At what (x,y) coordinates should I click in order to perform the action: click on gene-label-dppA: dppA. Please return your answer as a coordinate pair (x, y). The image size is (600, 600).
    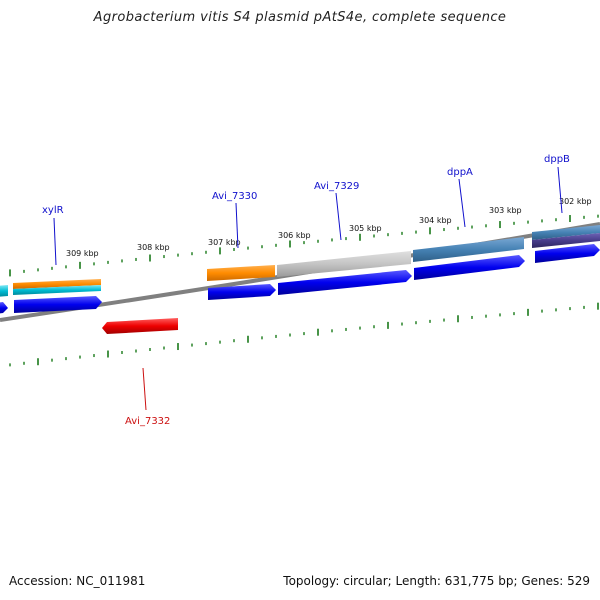
    Looking at the image, I should click on (460, 172).